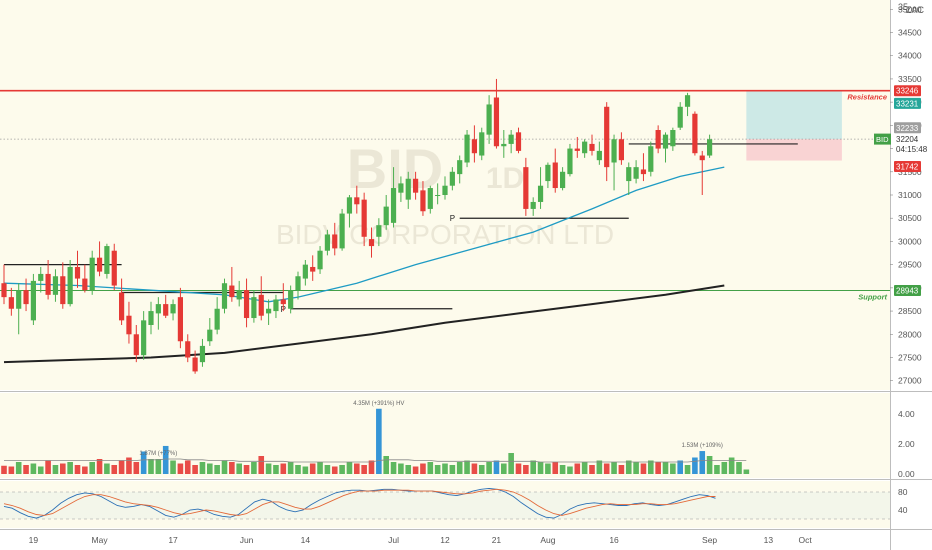  Describe the element at coordinates (910, 33) in the screenshot. I see `price-tick-label: 34500` at that location.